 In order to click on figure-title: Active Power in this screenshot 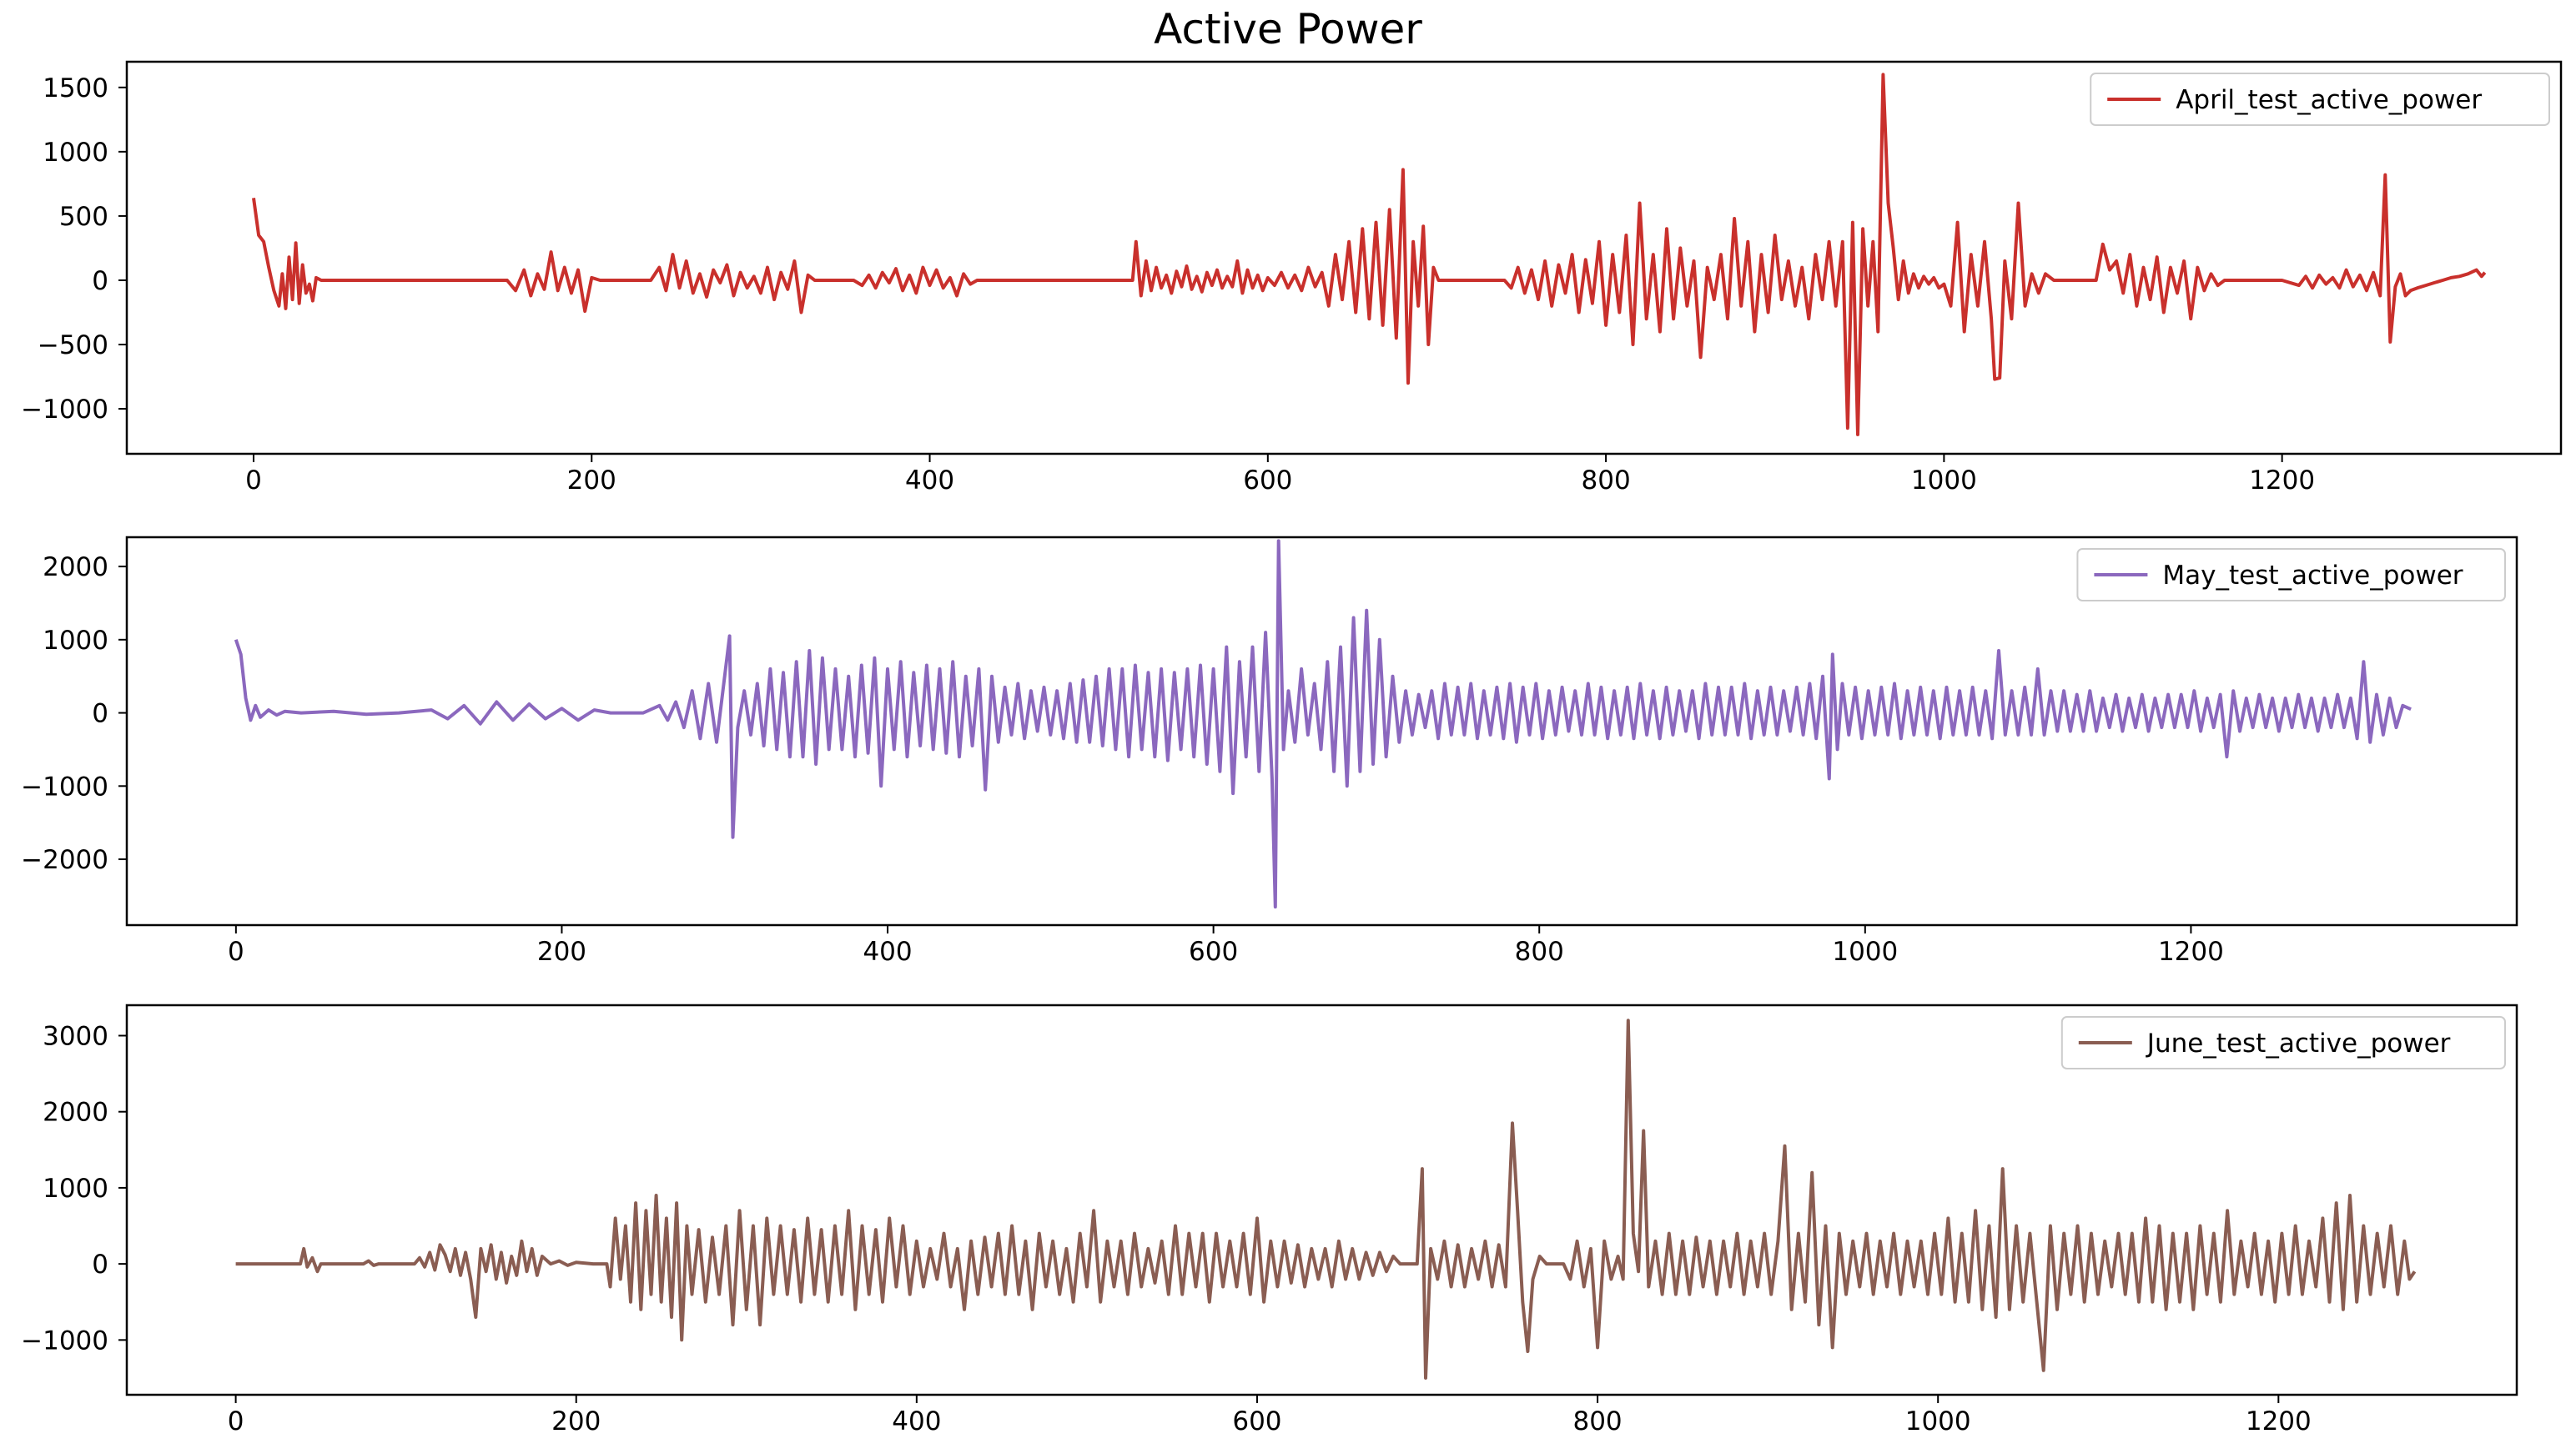, I will do `click(1288, 29)`.